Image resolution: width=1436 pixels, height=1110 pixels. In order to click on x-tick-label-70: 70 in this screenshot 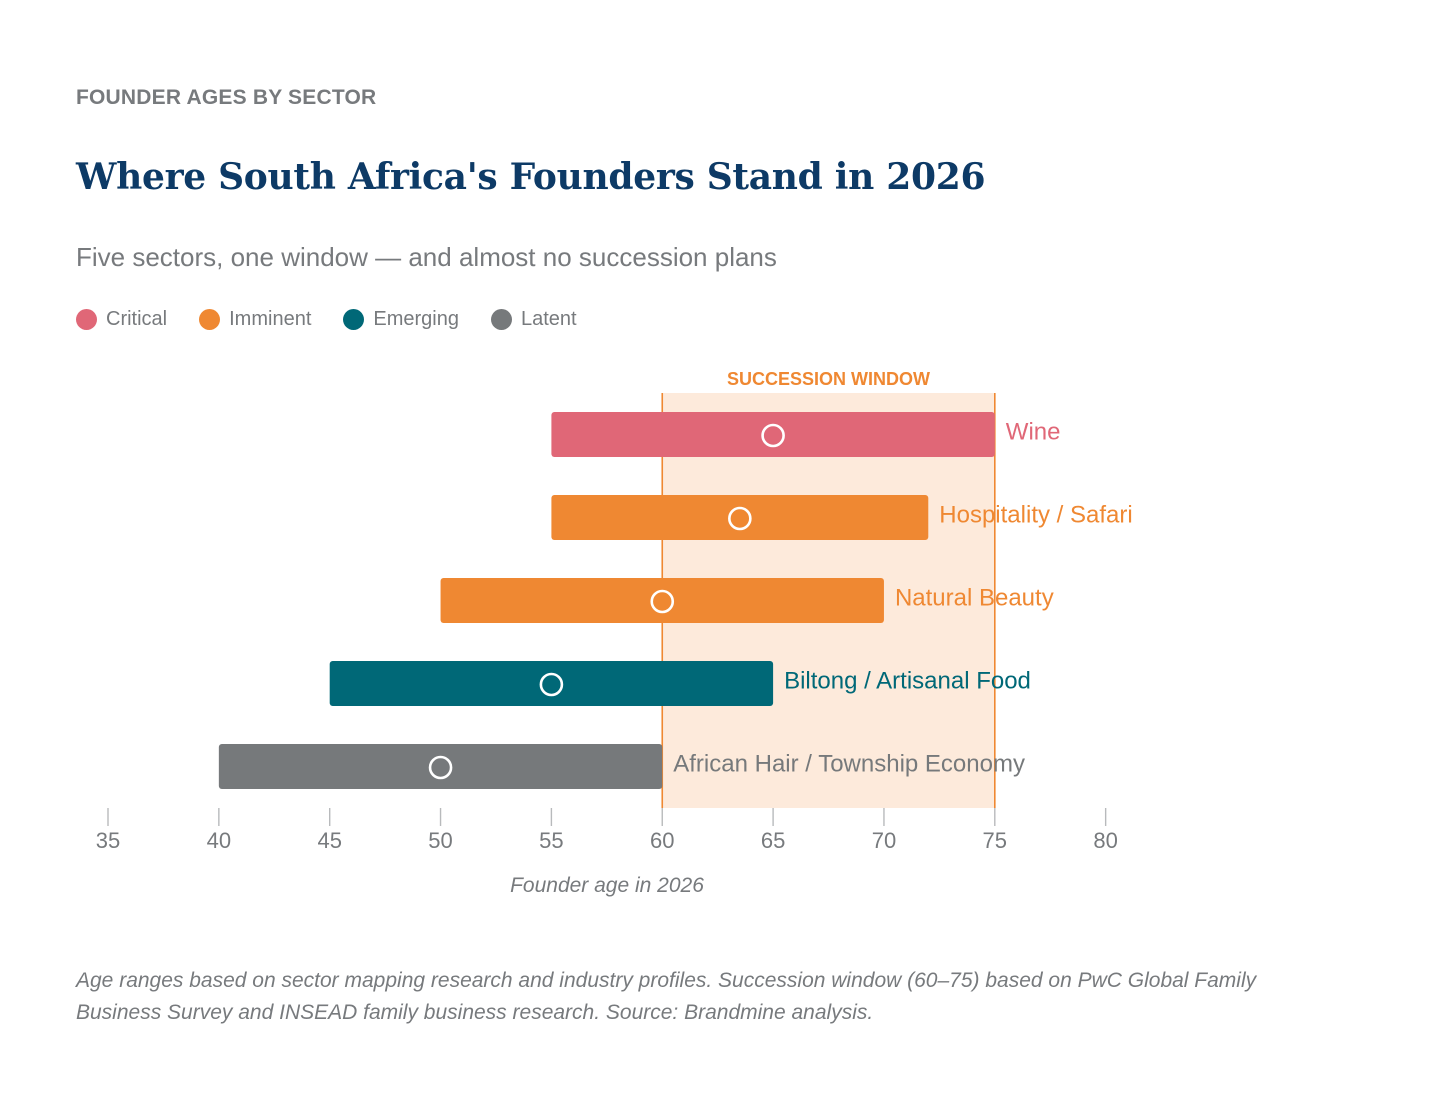, I will do `click(884, 840)`.